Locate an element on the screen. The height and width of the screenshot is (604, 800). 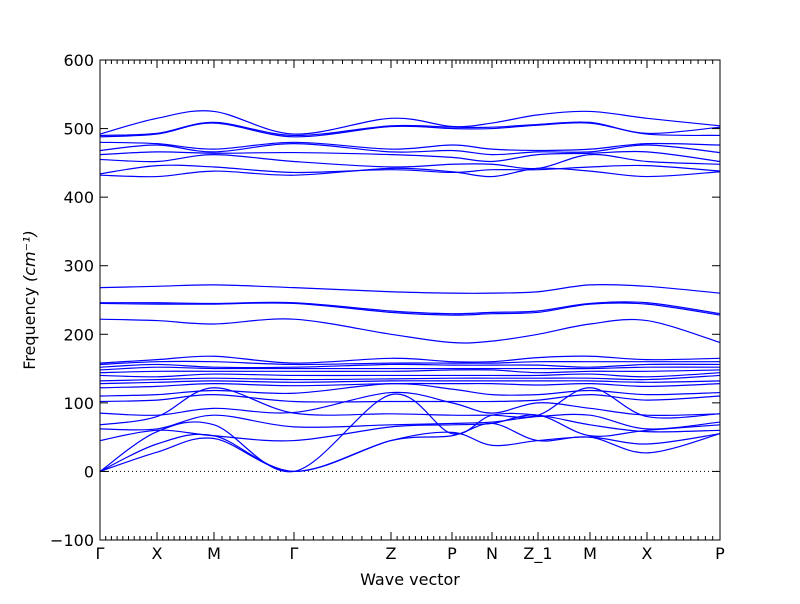
y-tick-label: 300 is located at coordinates (78, 266).